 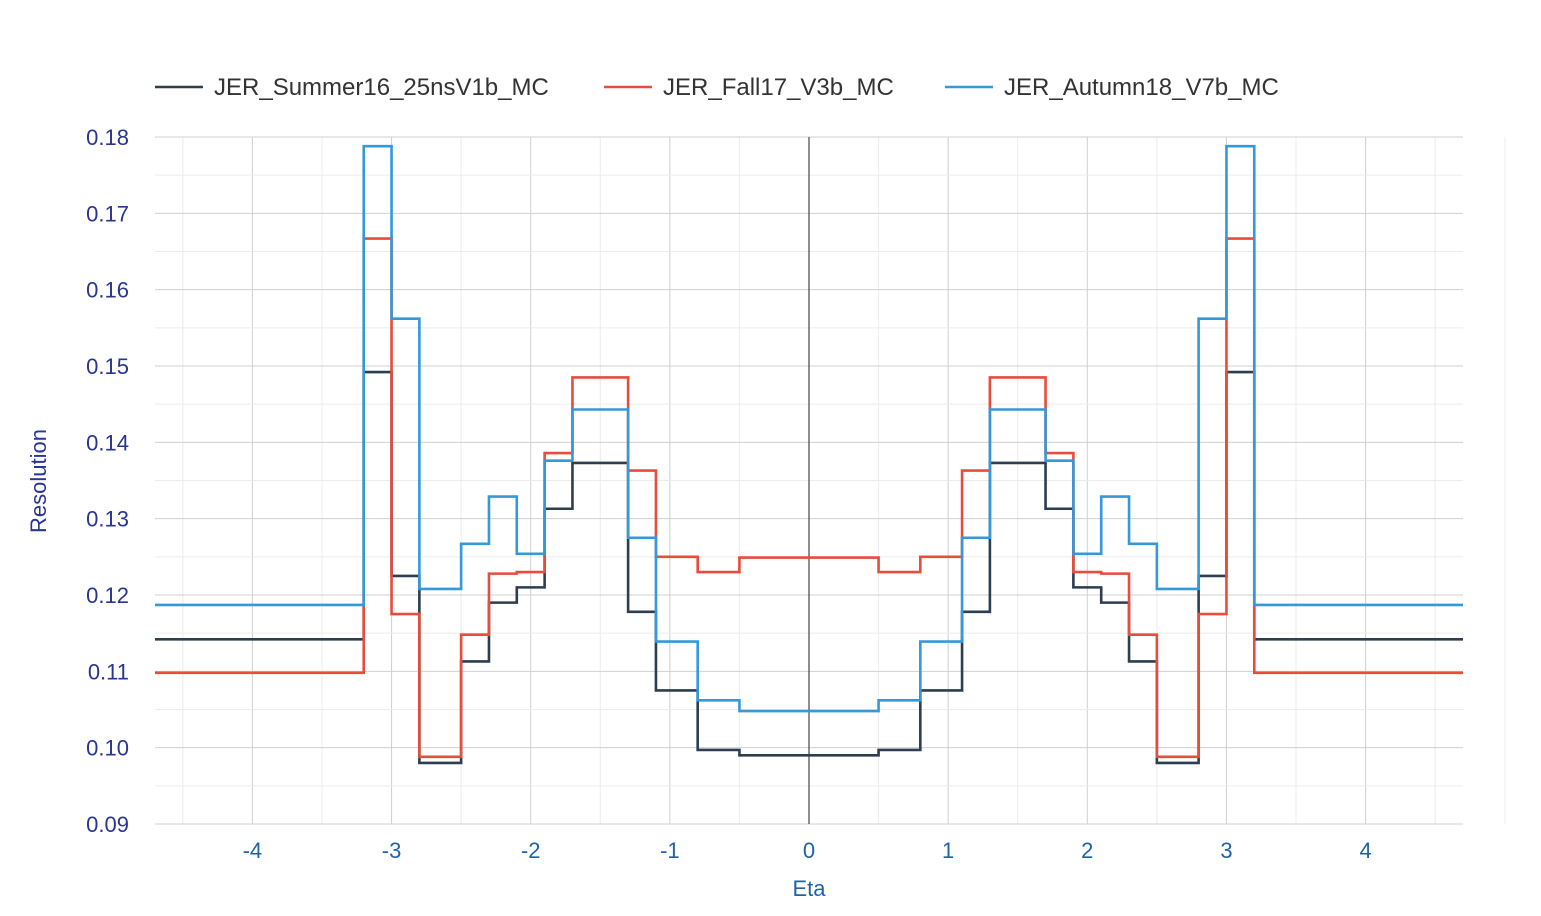 What do you see at coordinates (1087, 850) in the screenshot?
I see `x-tick-label: 2` at bounding box center [1087, 850].